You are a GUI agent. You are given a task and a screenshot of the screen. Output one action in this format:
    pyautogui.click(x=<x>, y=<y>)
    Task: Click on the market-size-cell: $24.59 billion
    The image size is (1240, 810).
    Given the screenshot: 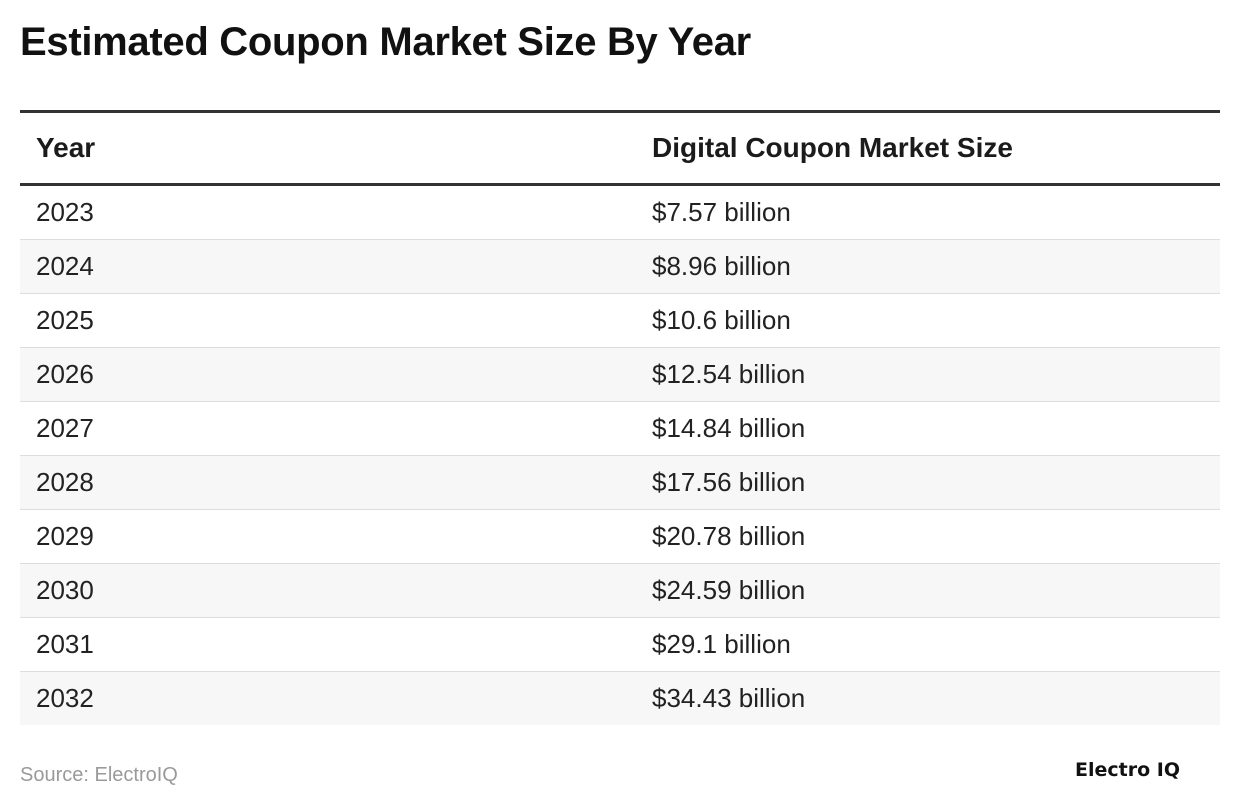 What is the action you would take?
    pyautogui.click(x=928, y=590)
    